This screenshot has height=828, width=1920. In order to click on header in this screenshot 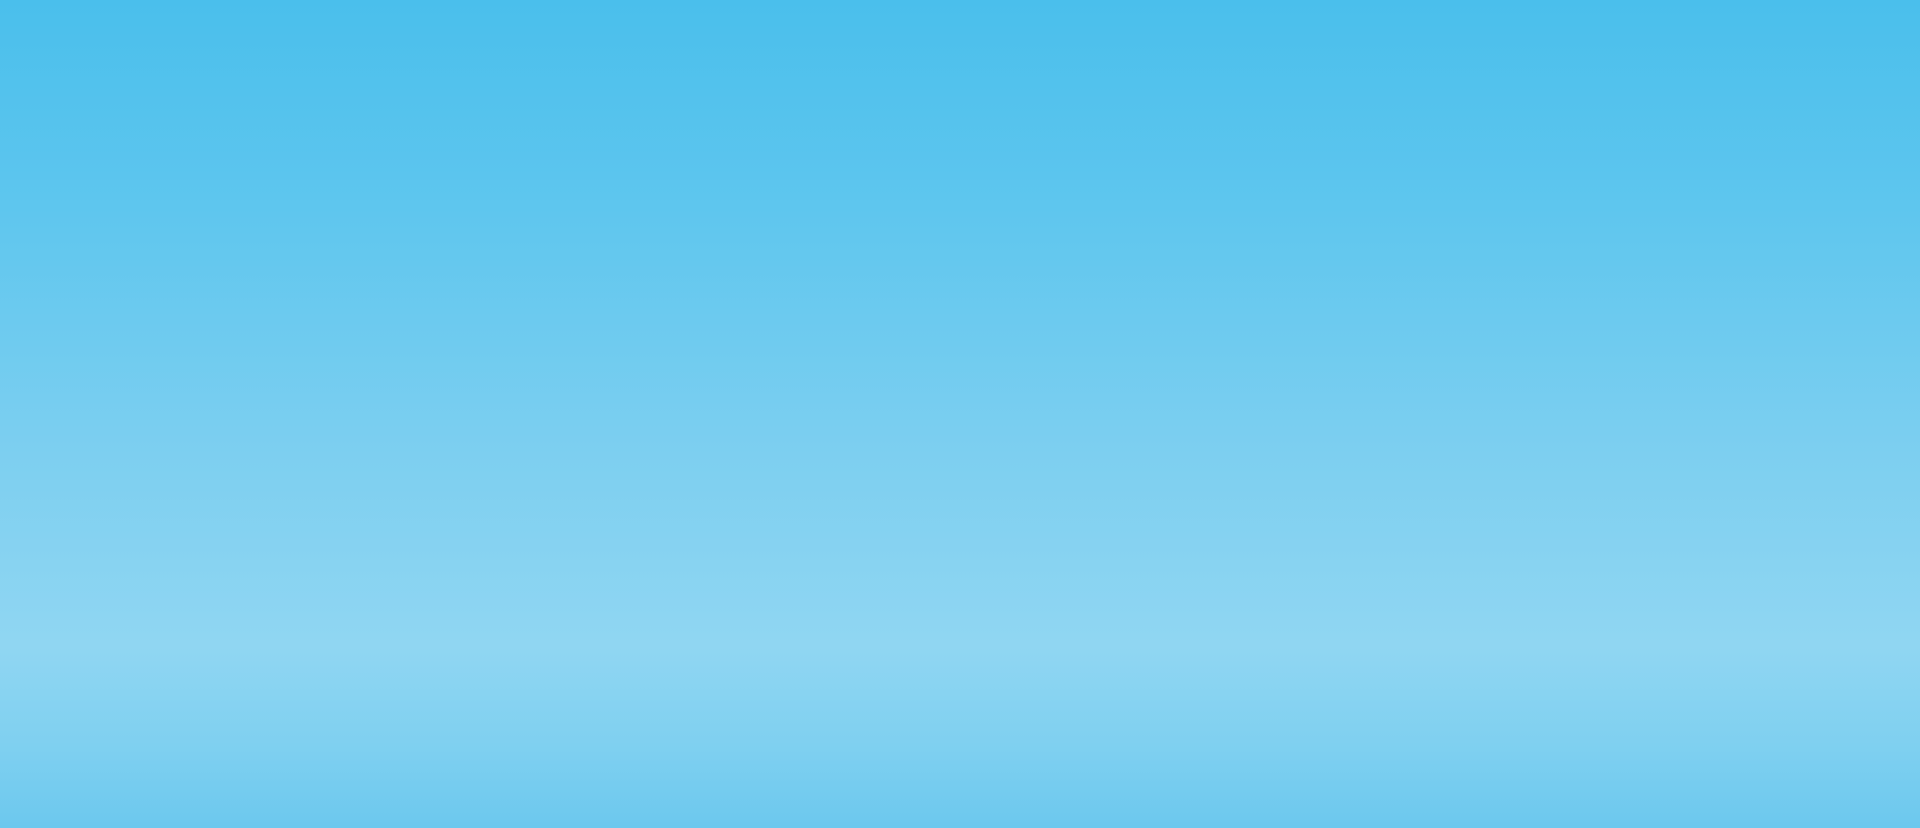, I will do `click(960, 38)`.